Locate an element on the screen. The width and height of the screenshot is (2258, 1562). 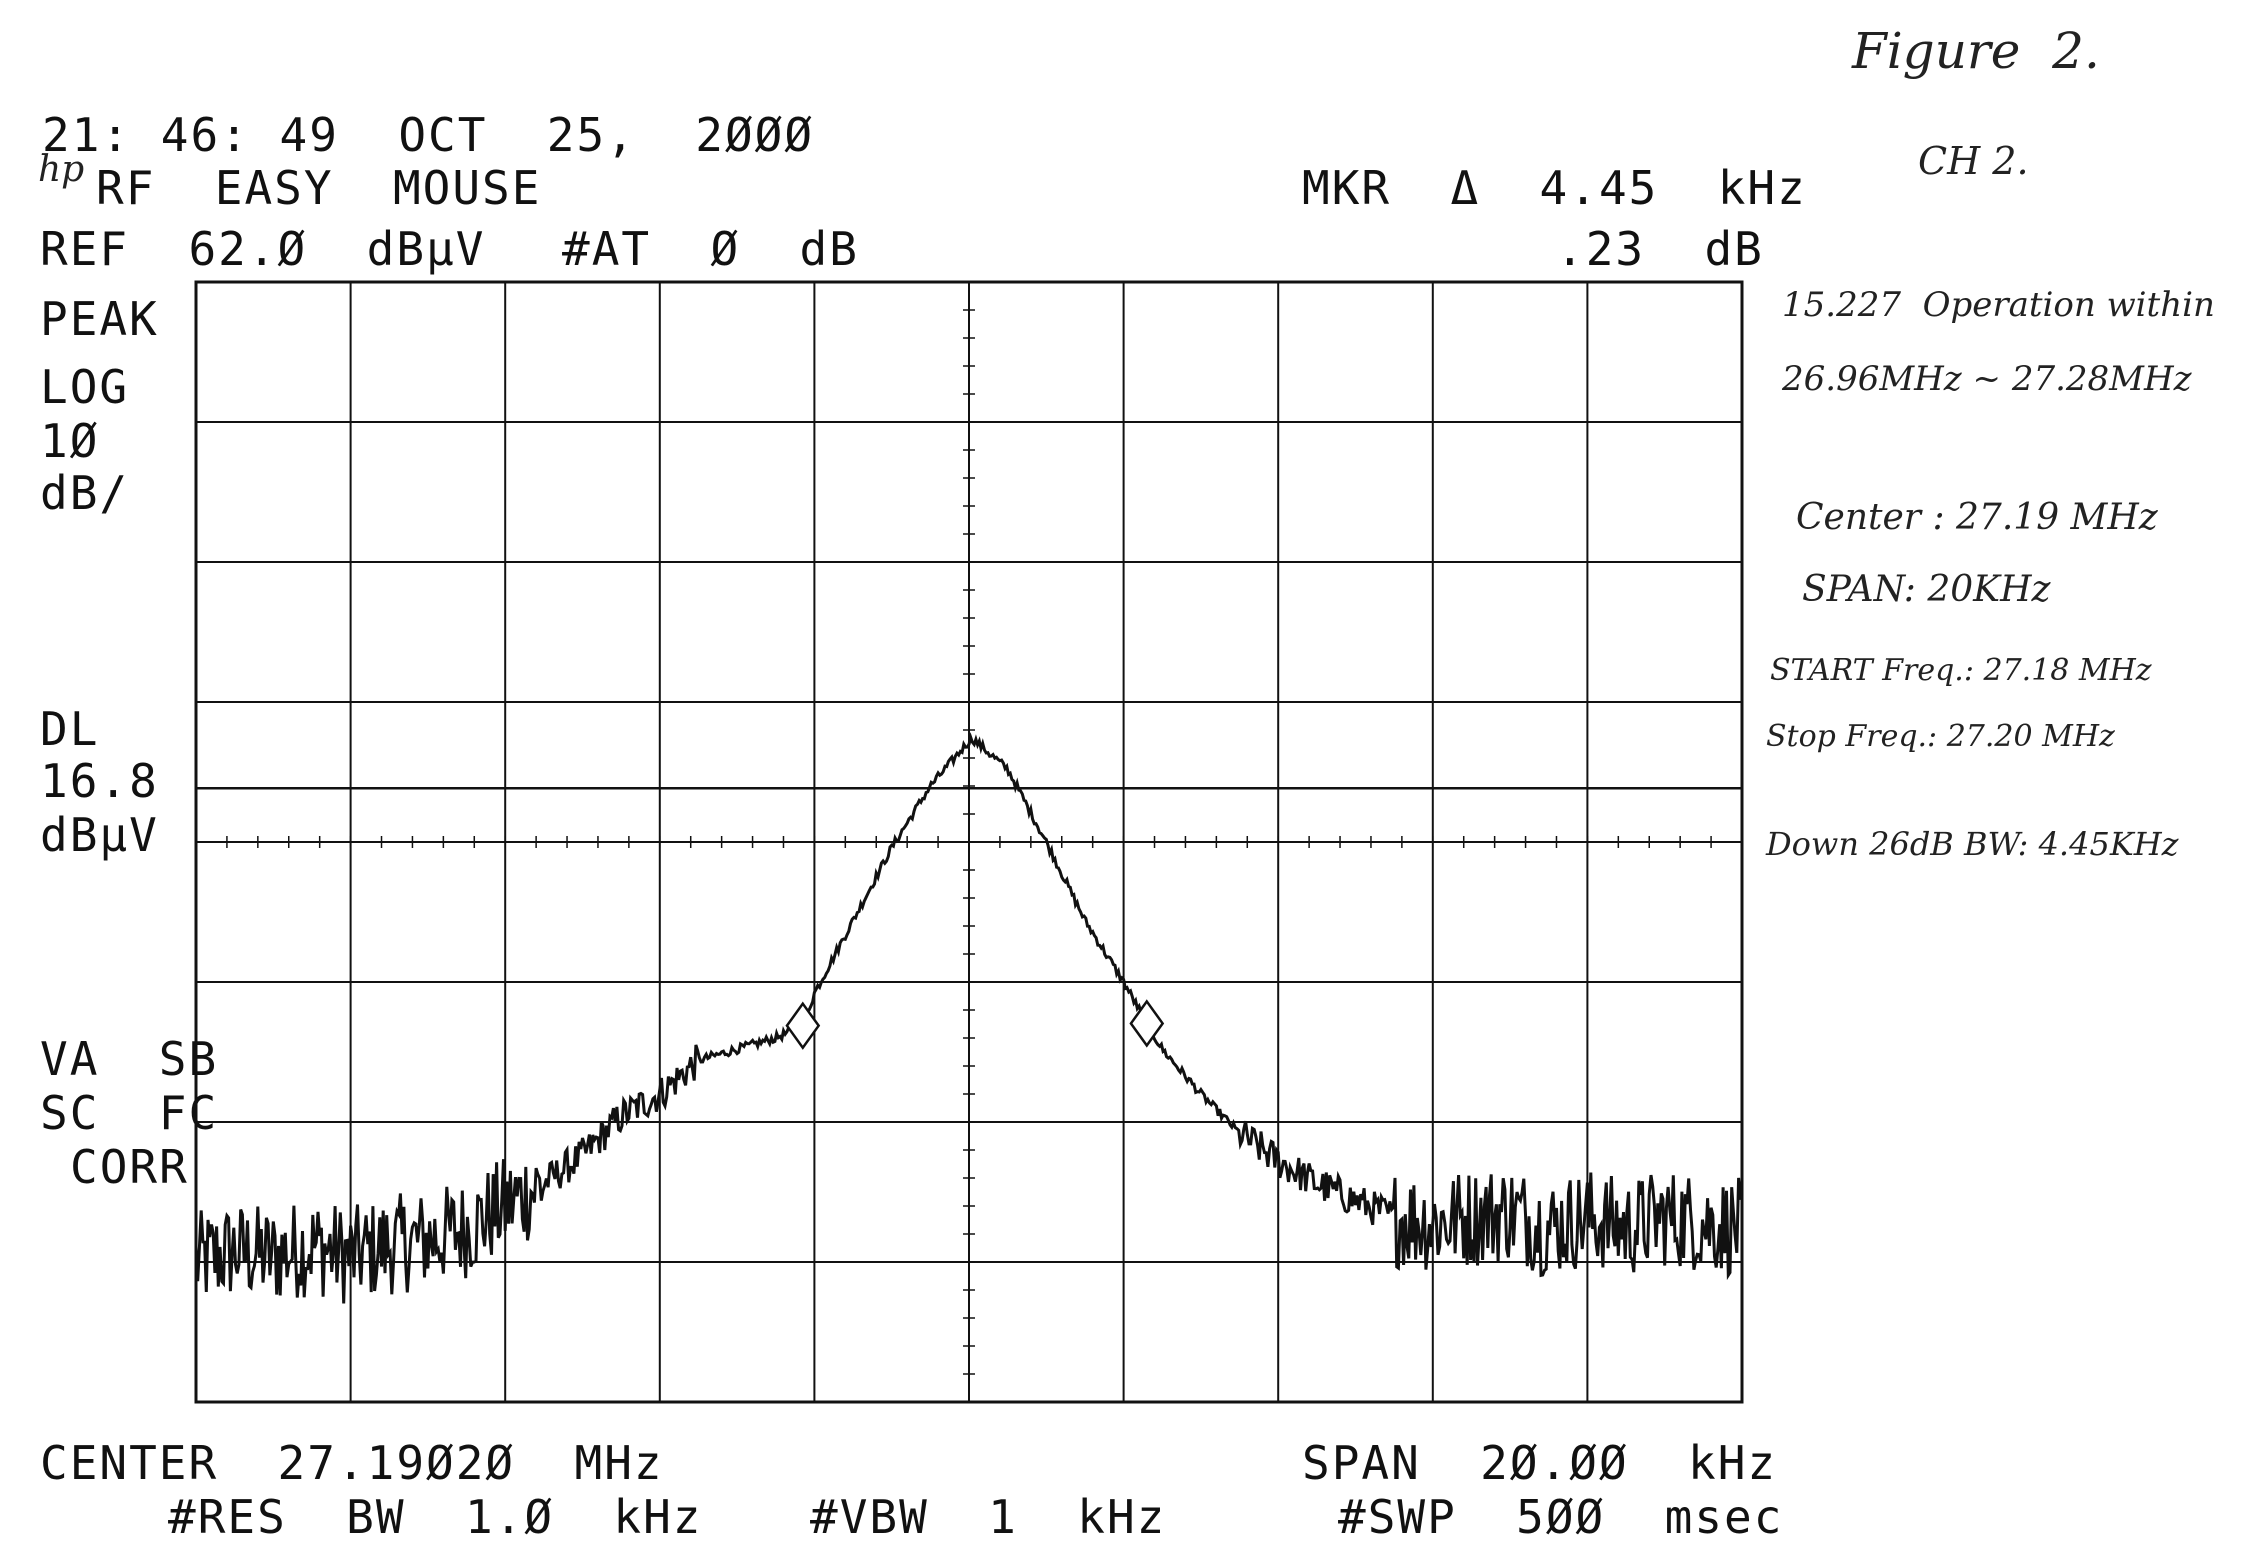
channel-label: CH 2. is located at coordinates (1973, 161).